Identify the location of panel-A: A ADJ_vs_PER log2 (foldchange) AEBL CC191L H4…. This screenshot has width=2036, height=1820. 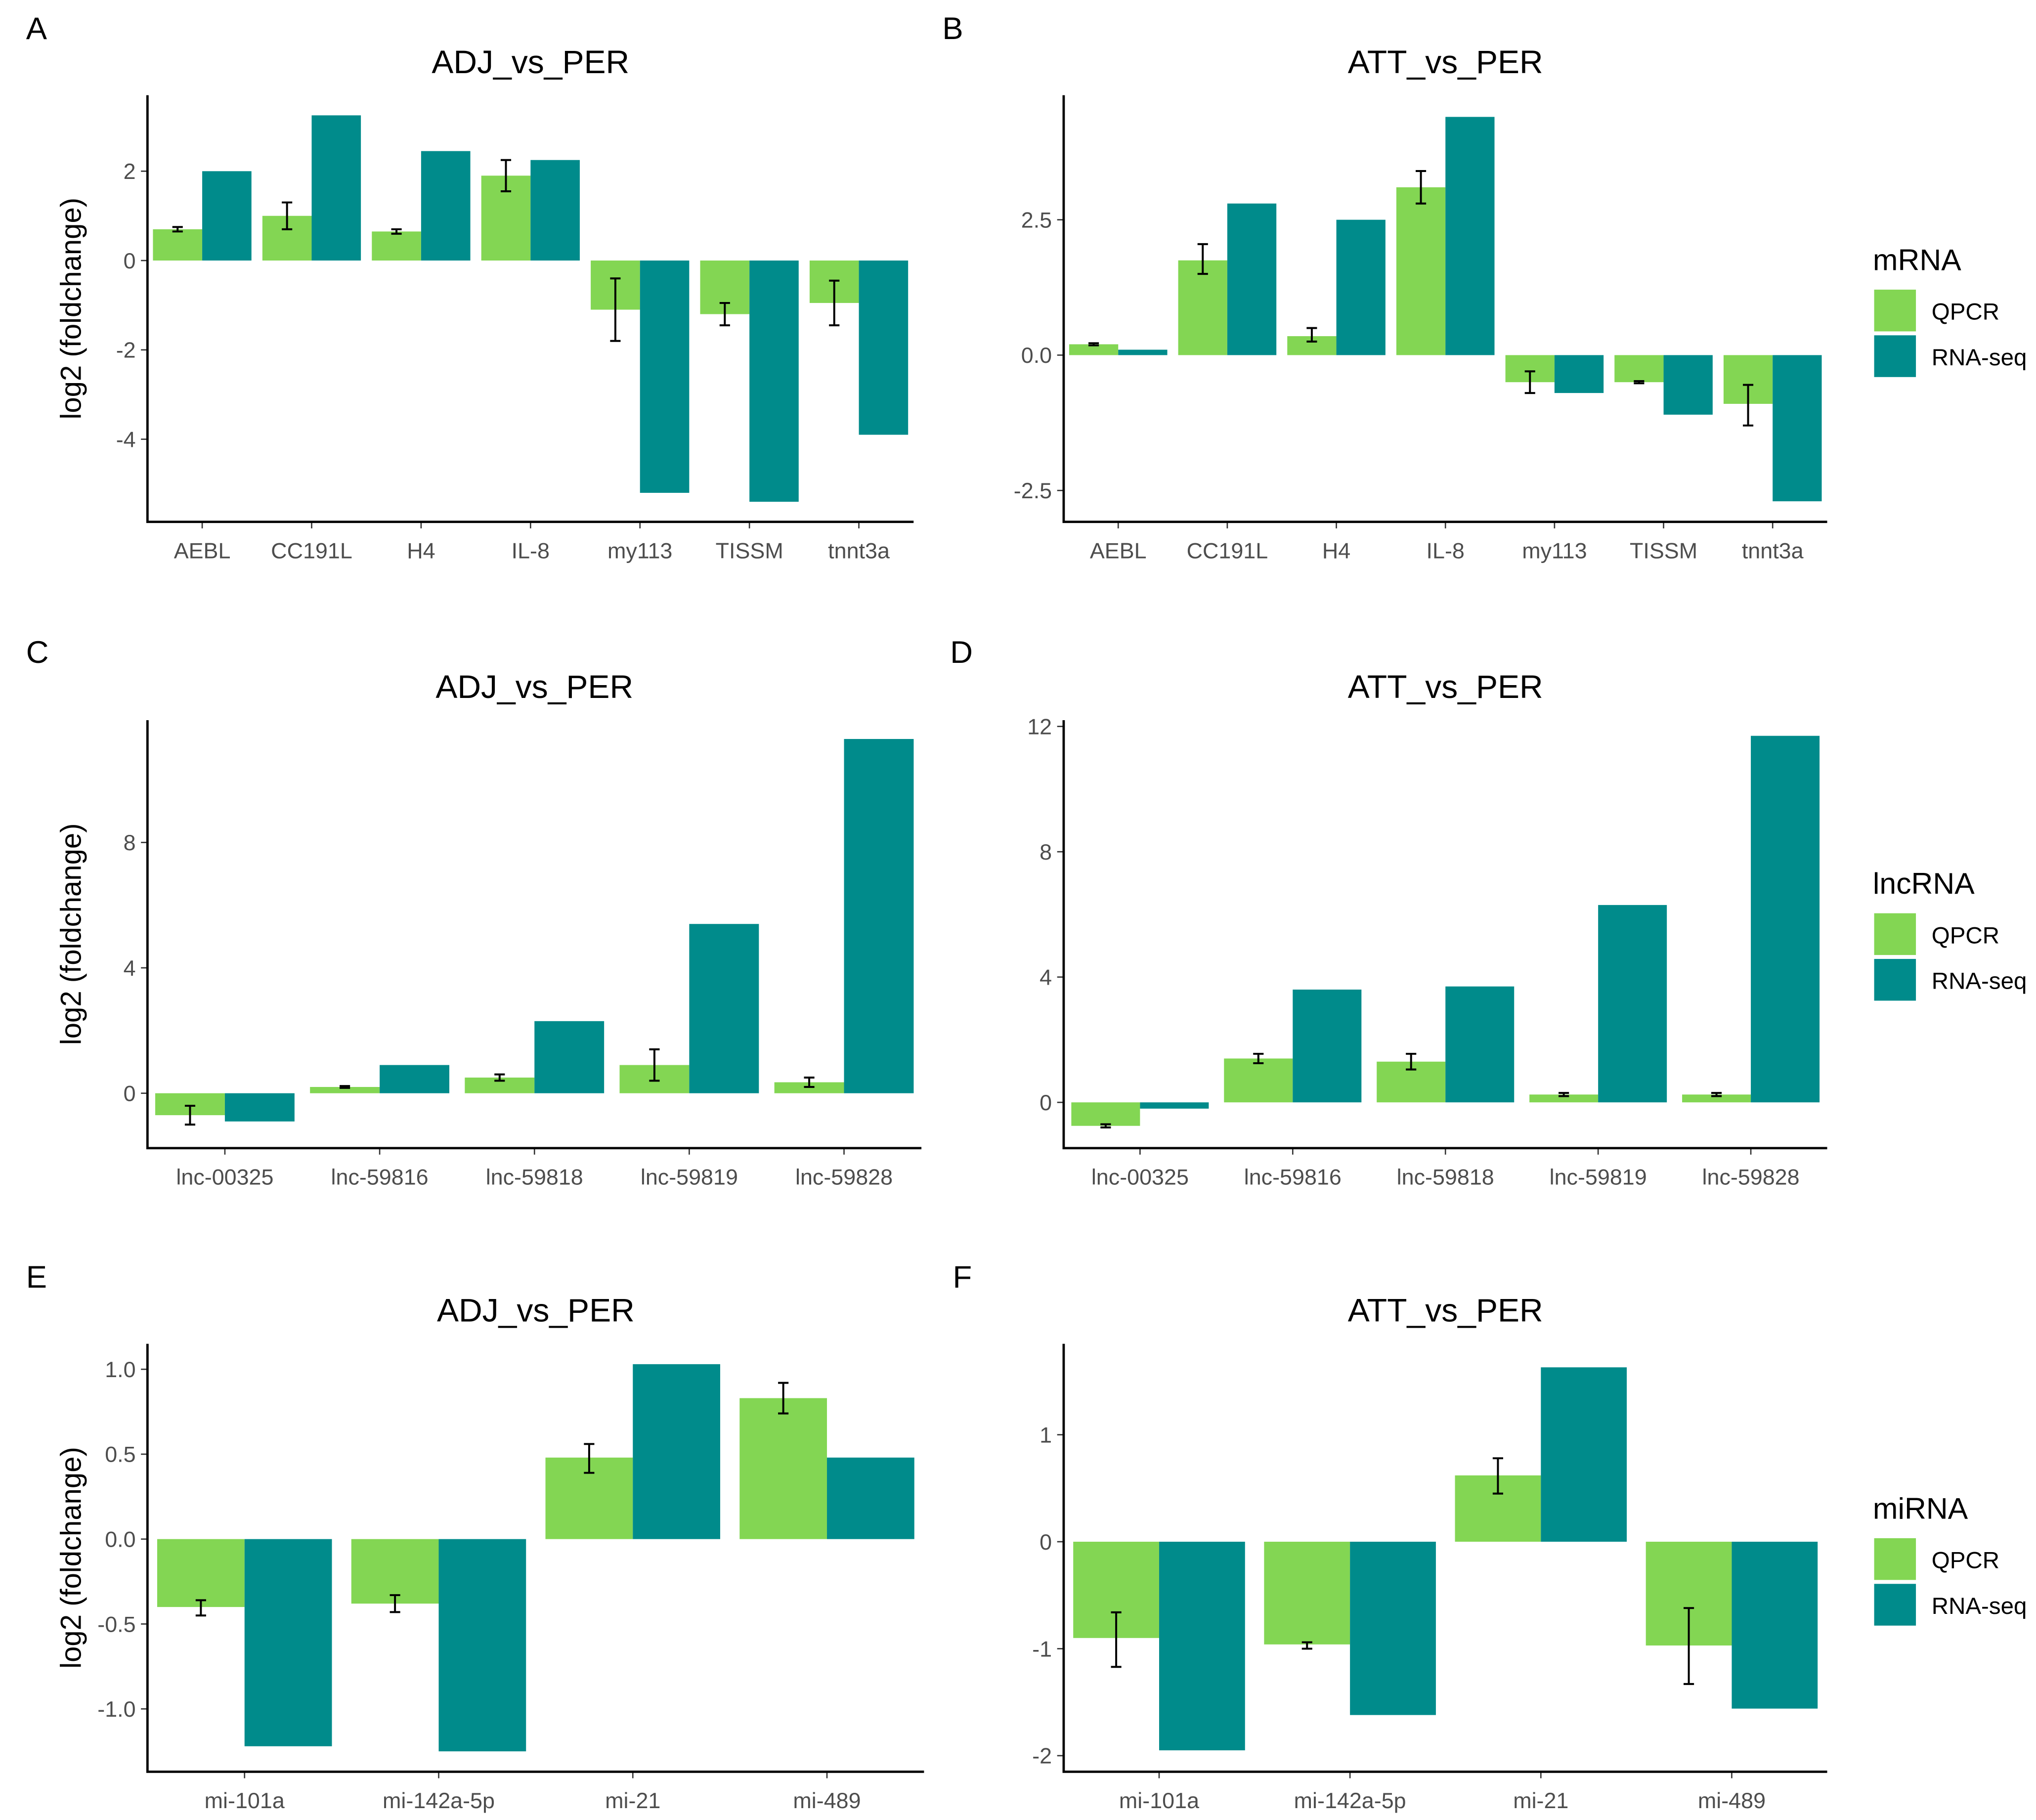
(470, 287).